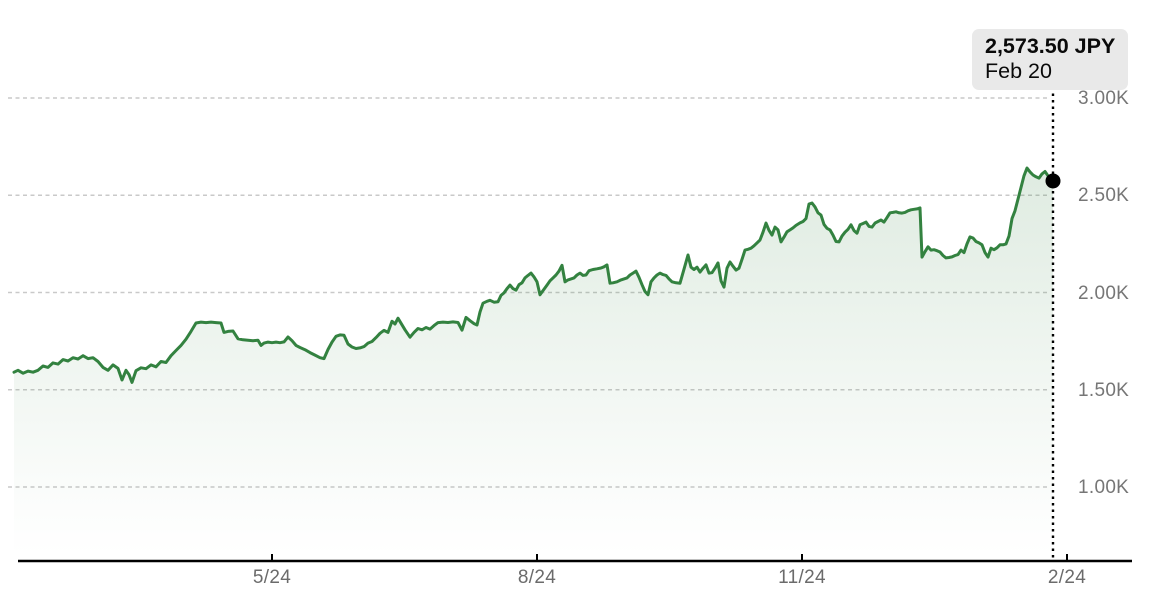  What do you see at coordinates (802, 577) in the screenshot?
I see `x-tick-label: 11/24` at bounding box center [802, 577].